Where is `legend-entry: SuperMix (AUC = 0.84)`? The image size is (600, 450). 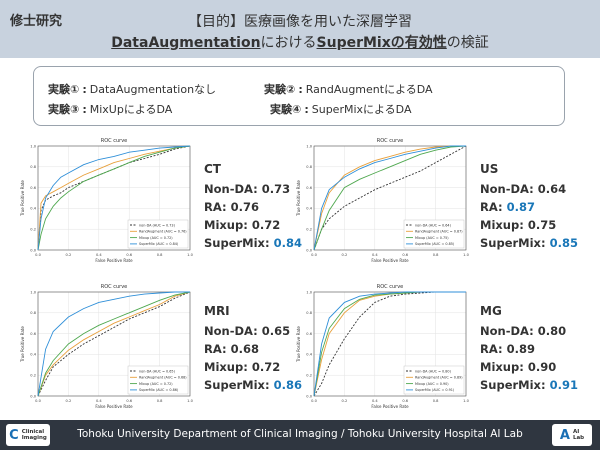
legend-entry: SuperMix (AUC = 0.84) is located at coordinates (159, 244).